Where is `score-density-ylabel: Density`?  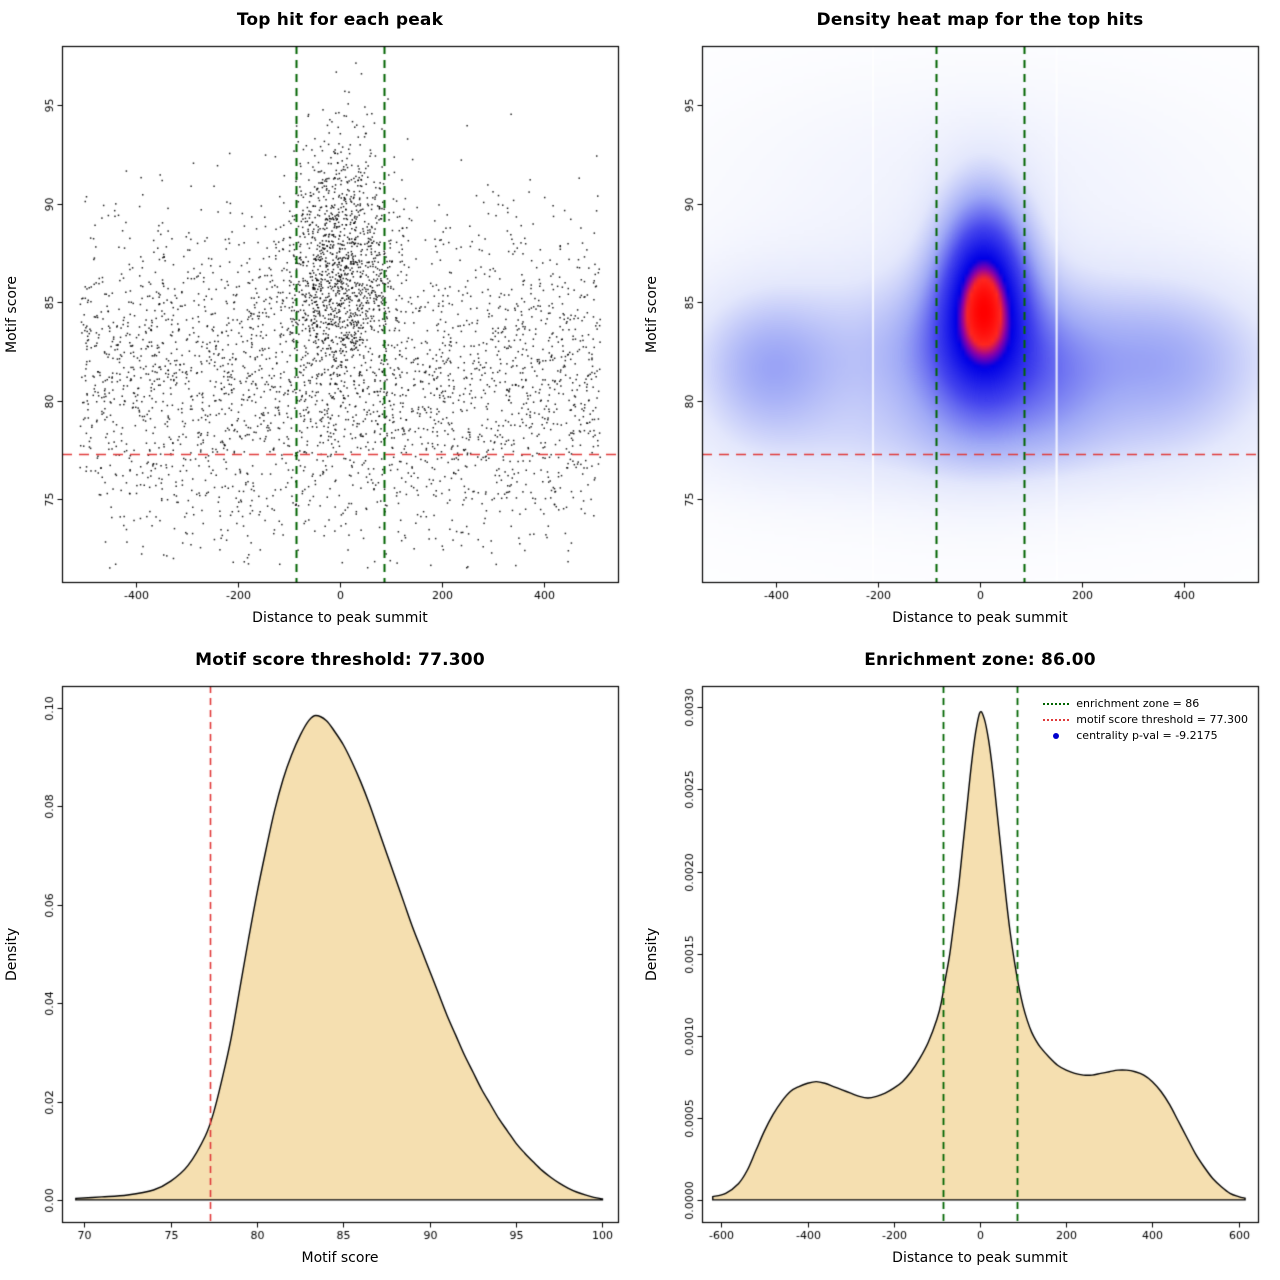 score-density-ylabel: Density is located at coordinates (12, 954).